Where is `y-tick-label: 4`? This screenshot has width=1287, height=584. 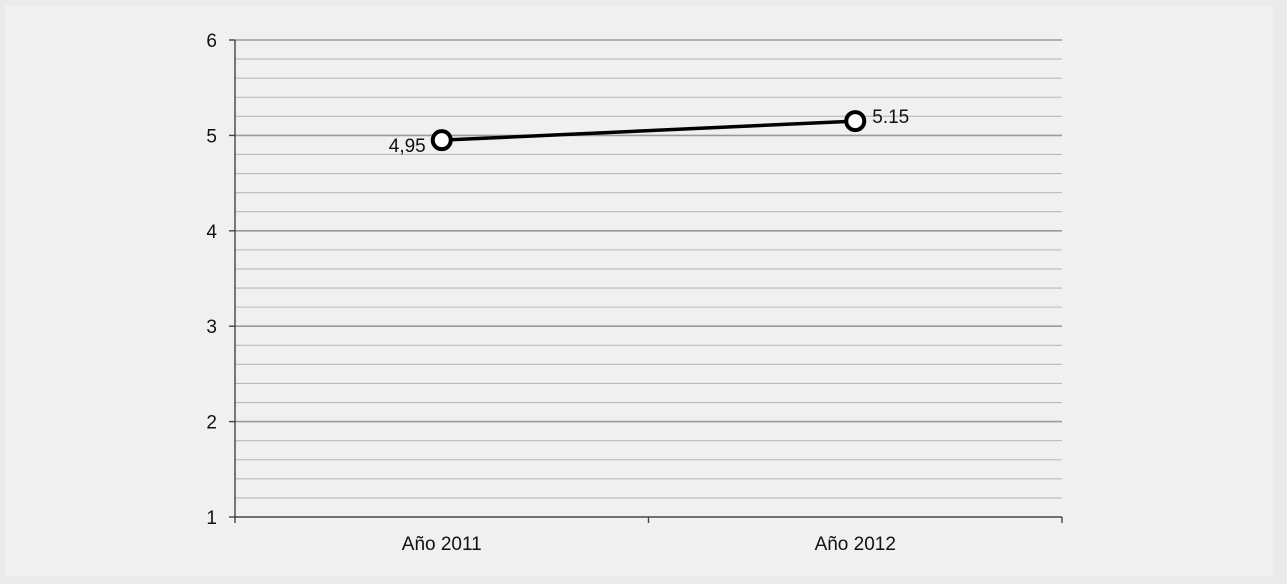 y-tick-label: 4 is located at coordinates (211, 232).